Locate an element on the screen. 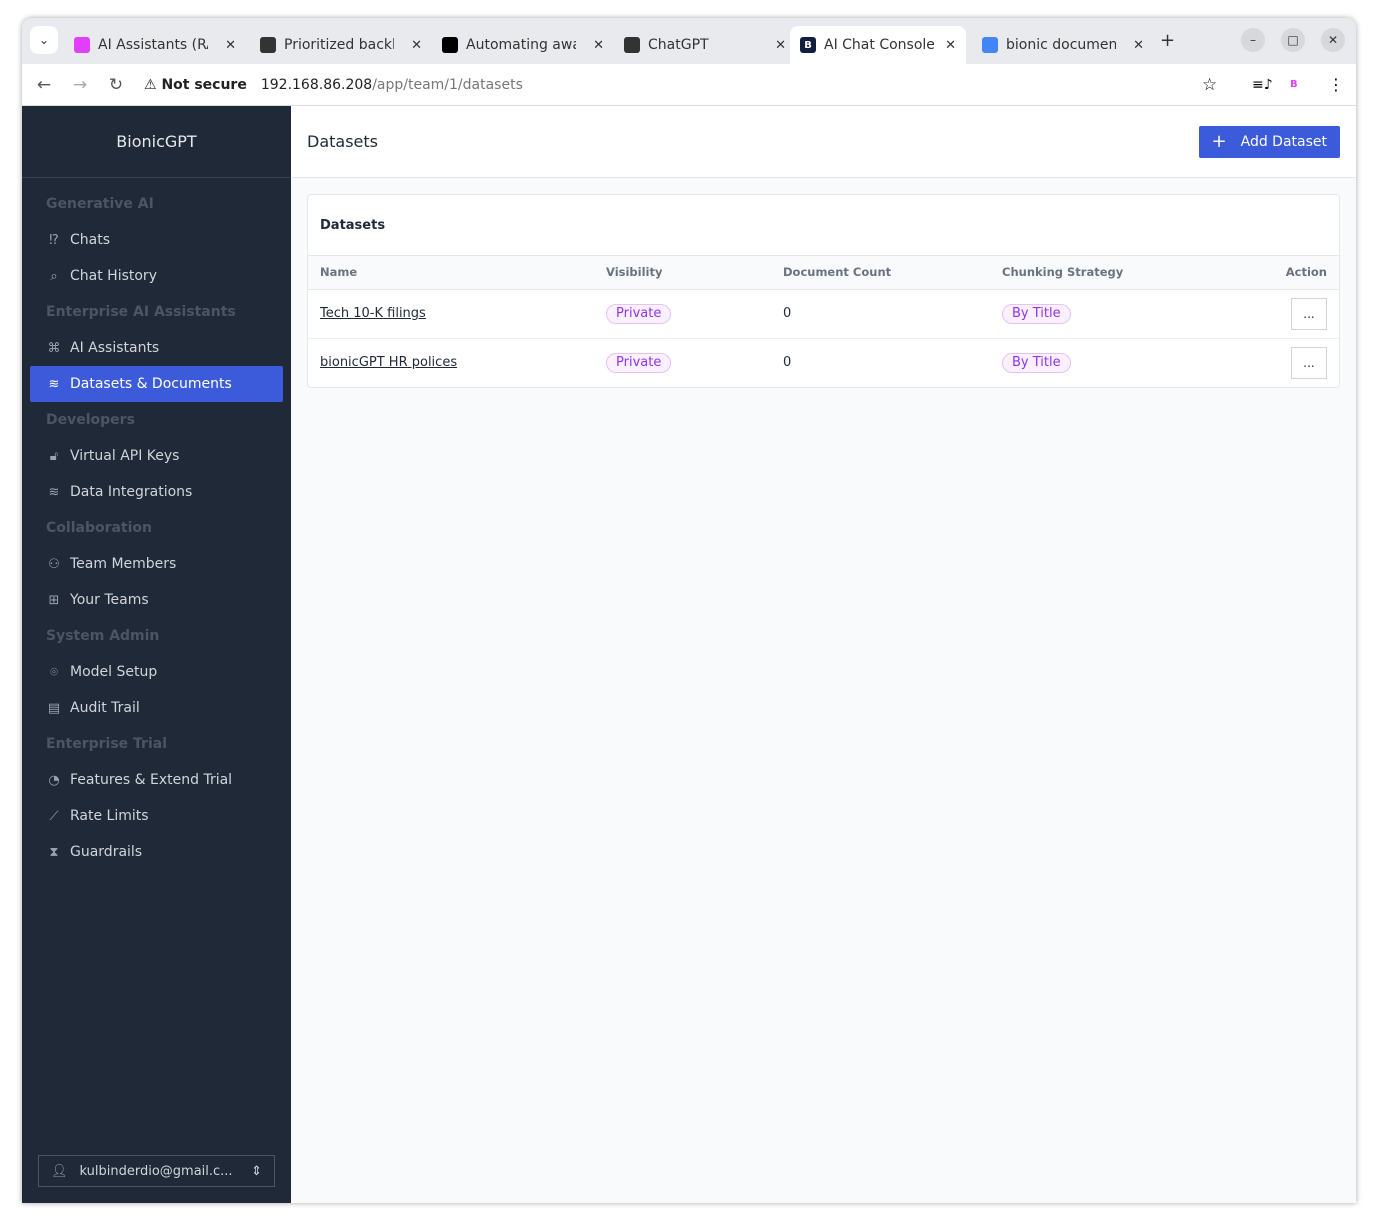 This screenshot has height=1228, width=1378. sidebar-item-datasets-documents: ≋ Datasets & Documents is located at coordinates (156, 384).